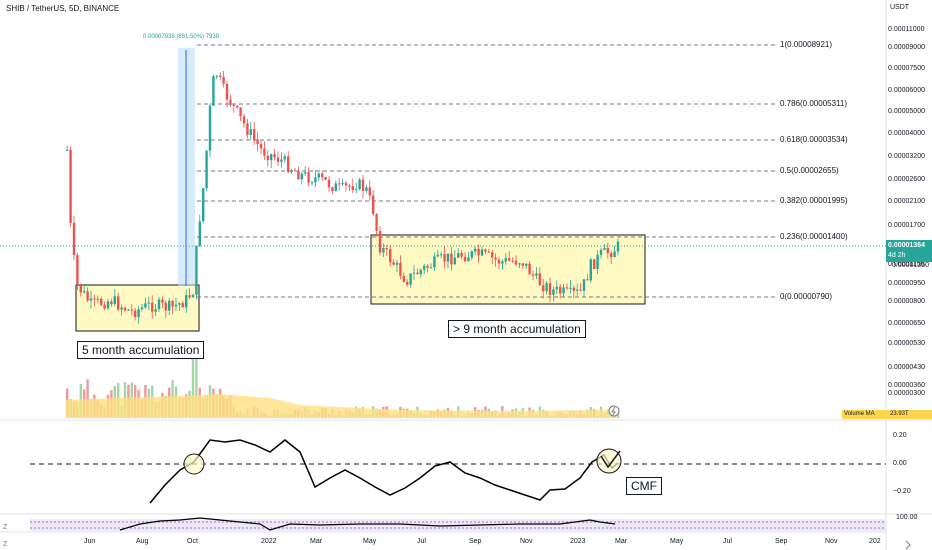  What do you see at coordinates (192, 541) in the screenshot?
I see `time-axis-label: Oct` at bounding box center [192, 541].